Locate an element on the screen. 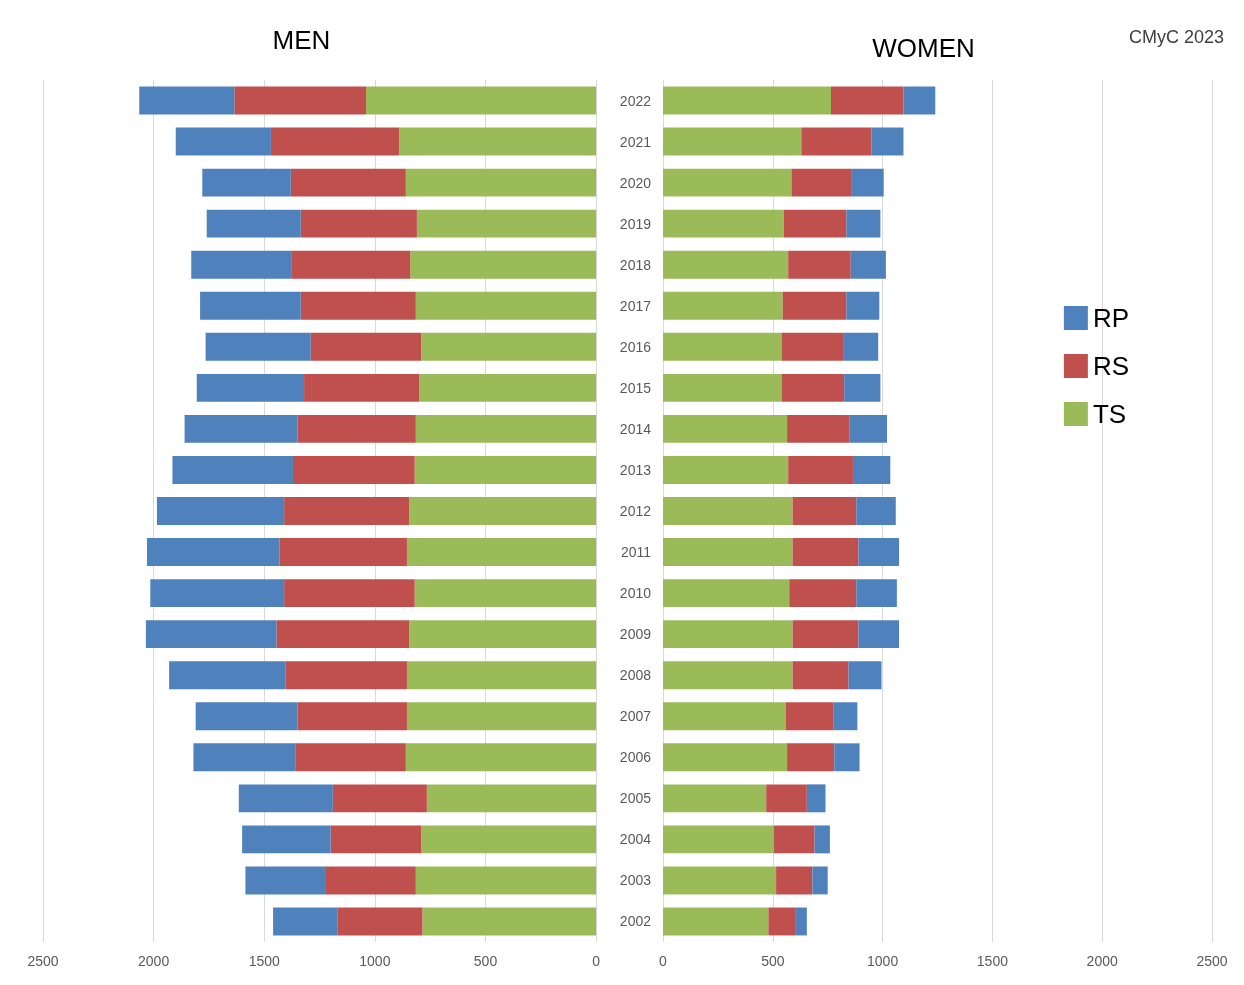  legend-label: RP is located at coordinates (1111, 318).